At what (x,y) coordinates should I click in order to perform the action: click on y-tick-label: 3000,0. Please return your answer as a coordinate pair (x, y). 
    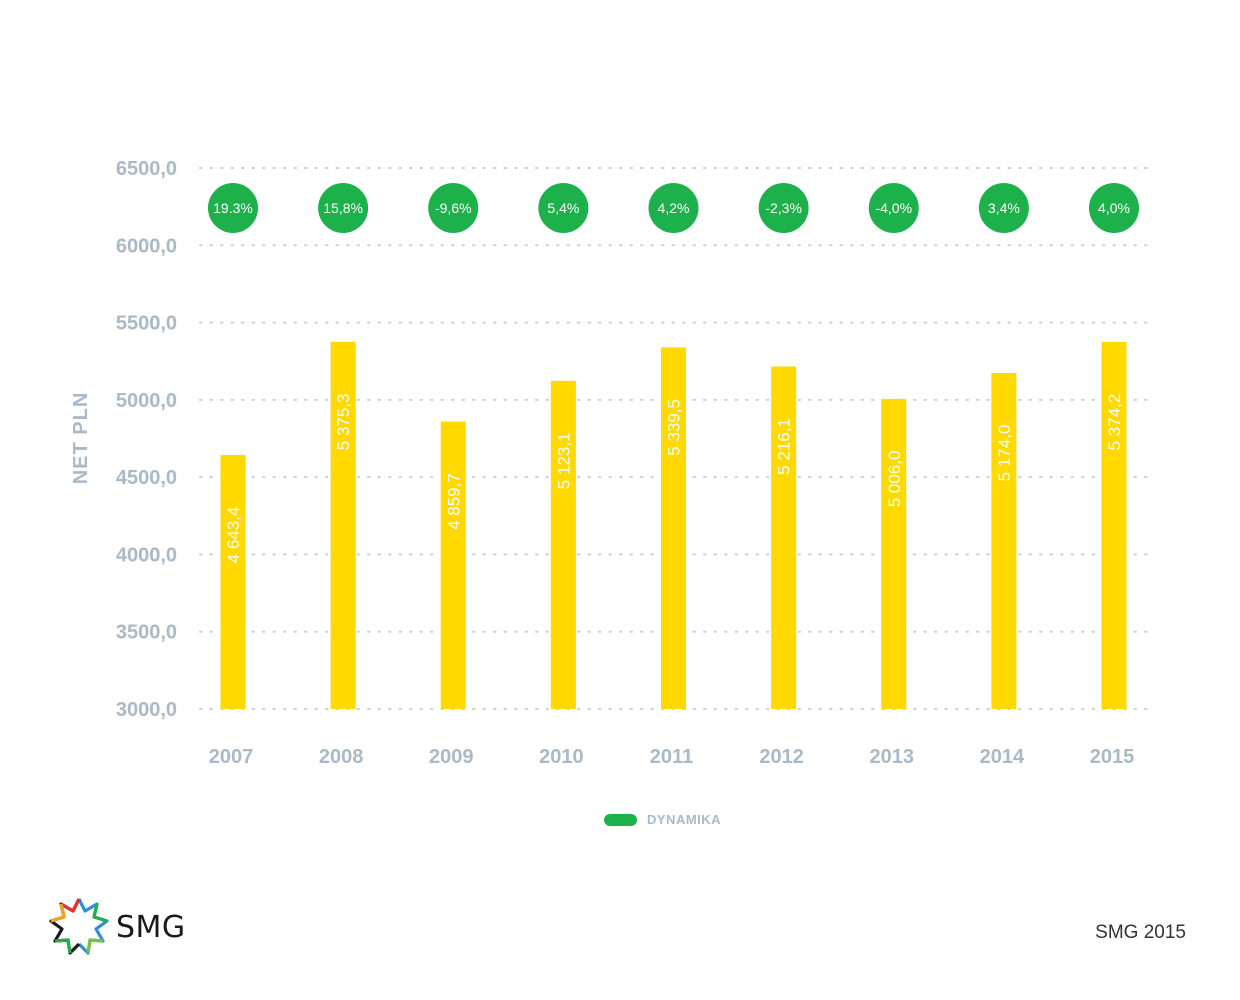
    Looking at the image, I should click on (146, 710).